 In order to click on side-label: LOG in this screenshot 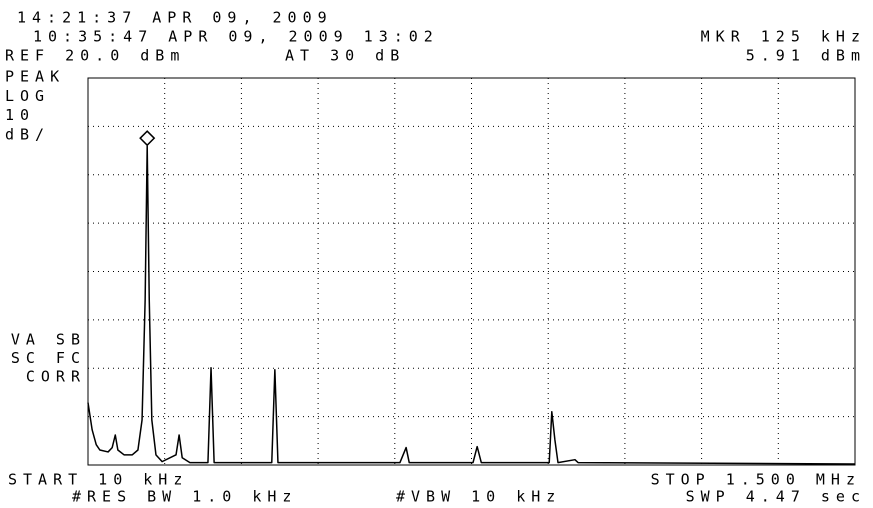, I will do `click(27, 96)`.